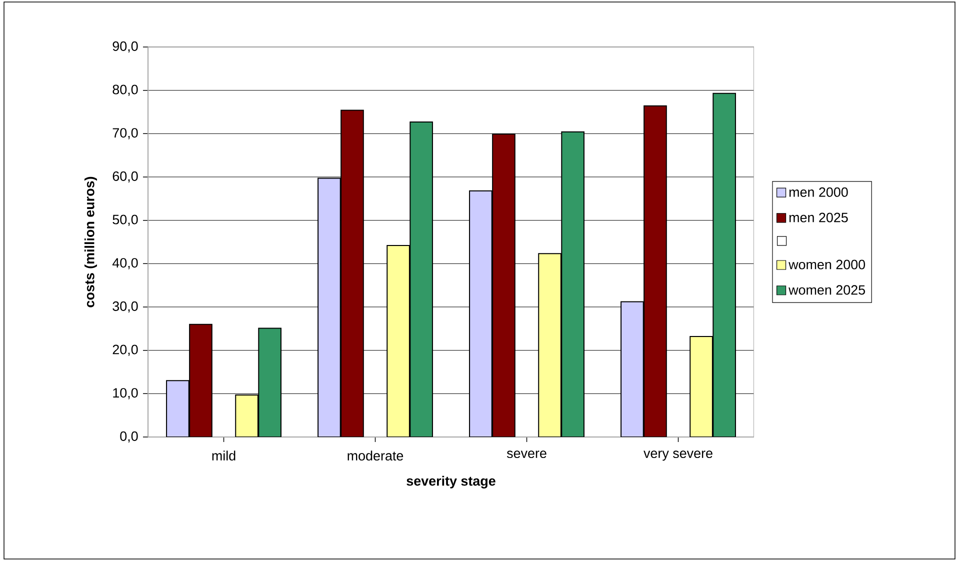 This screenshot has width=957, height=561. Describe the element at coordinates (125, 220) in the screenshot. I see `y-tick-label: 50,0` at that location.